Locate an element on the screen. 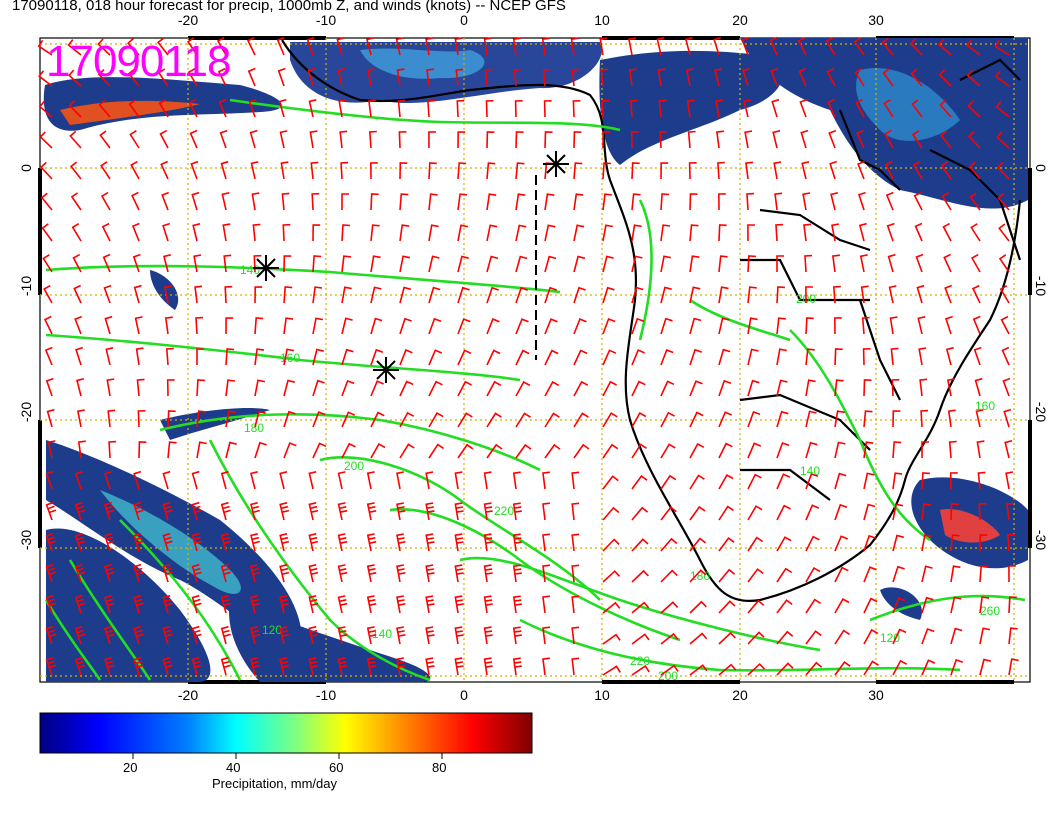  lat-tick-left: 0 is located at coordinates (26, 168).